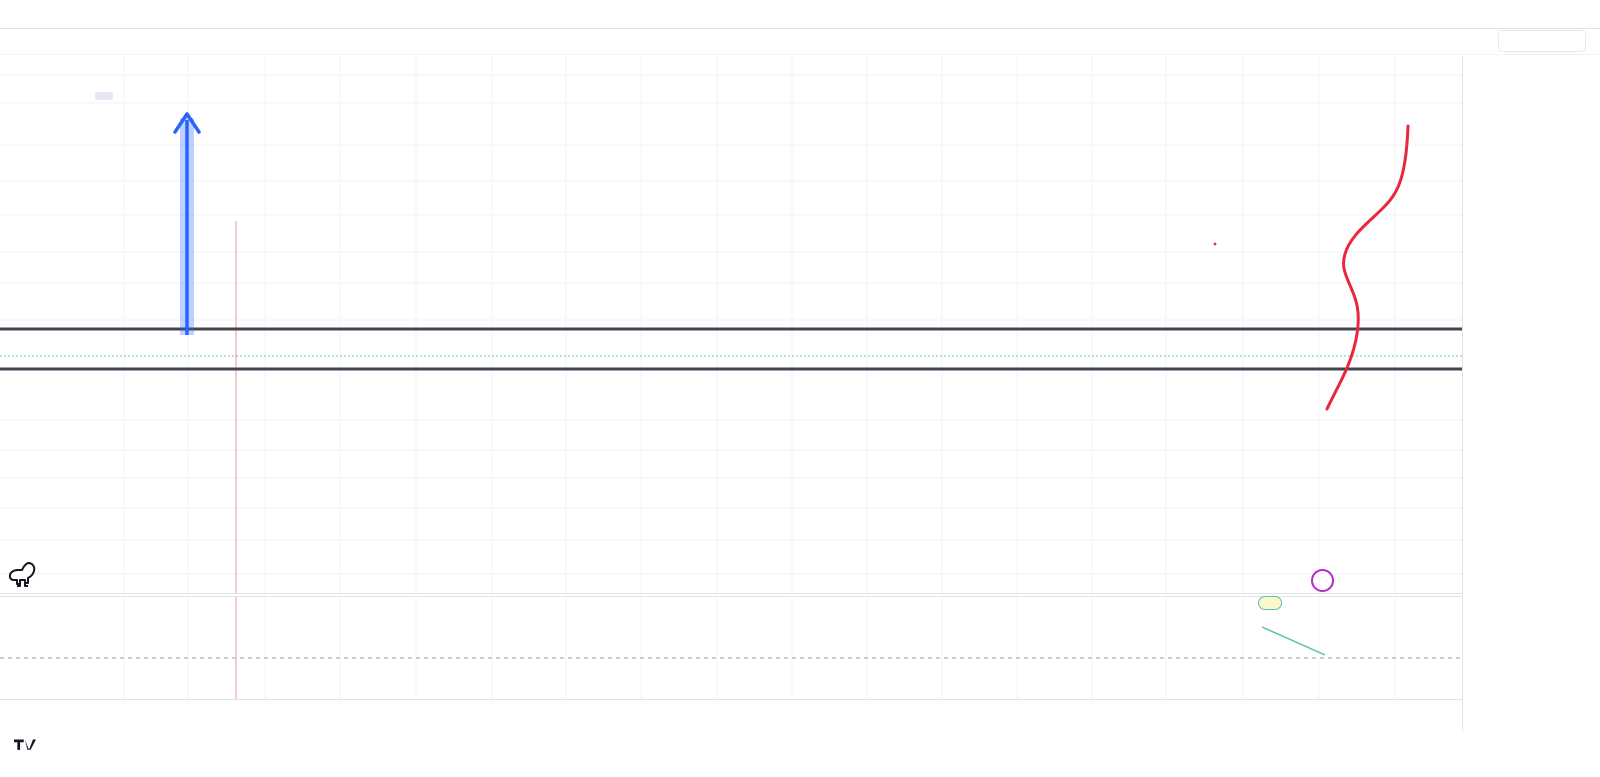 This screenshot has width=1600, height=777. Describe the element at coordinates (41, 40) in the screenshot. I see `symbol-legend` at that location.